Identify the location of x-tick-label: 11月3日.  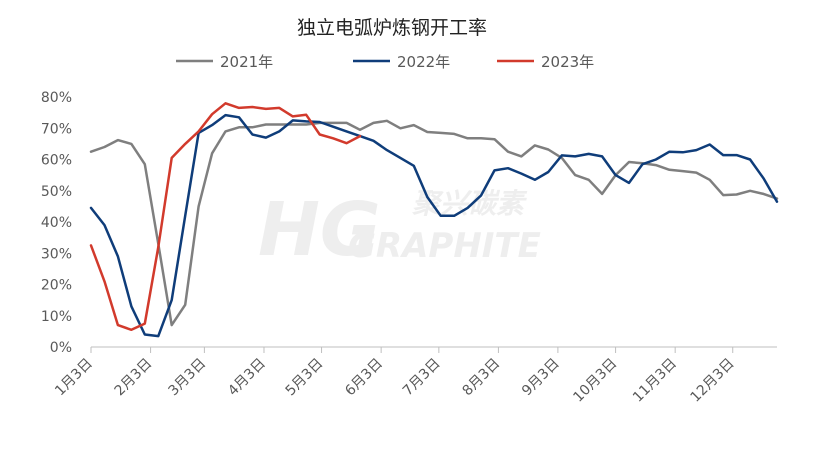
(655, 381).